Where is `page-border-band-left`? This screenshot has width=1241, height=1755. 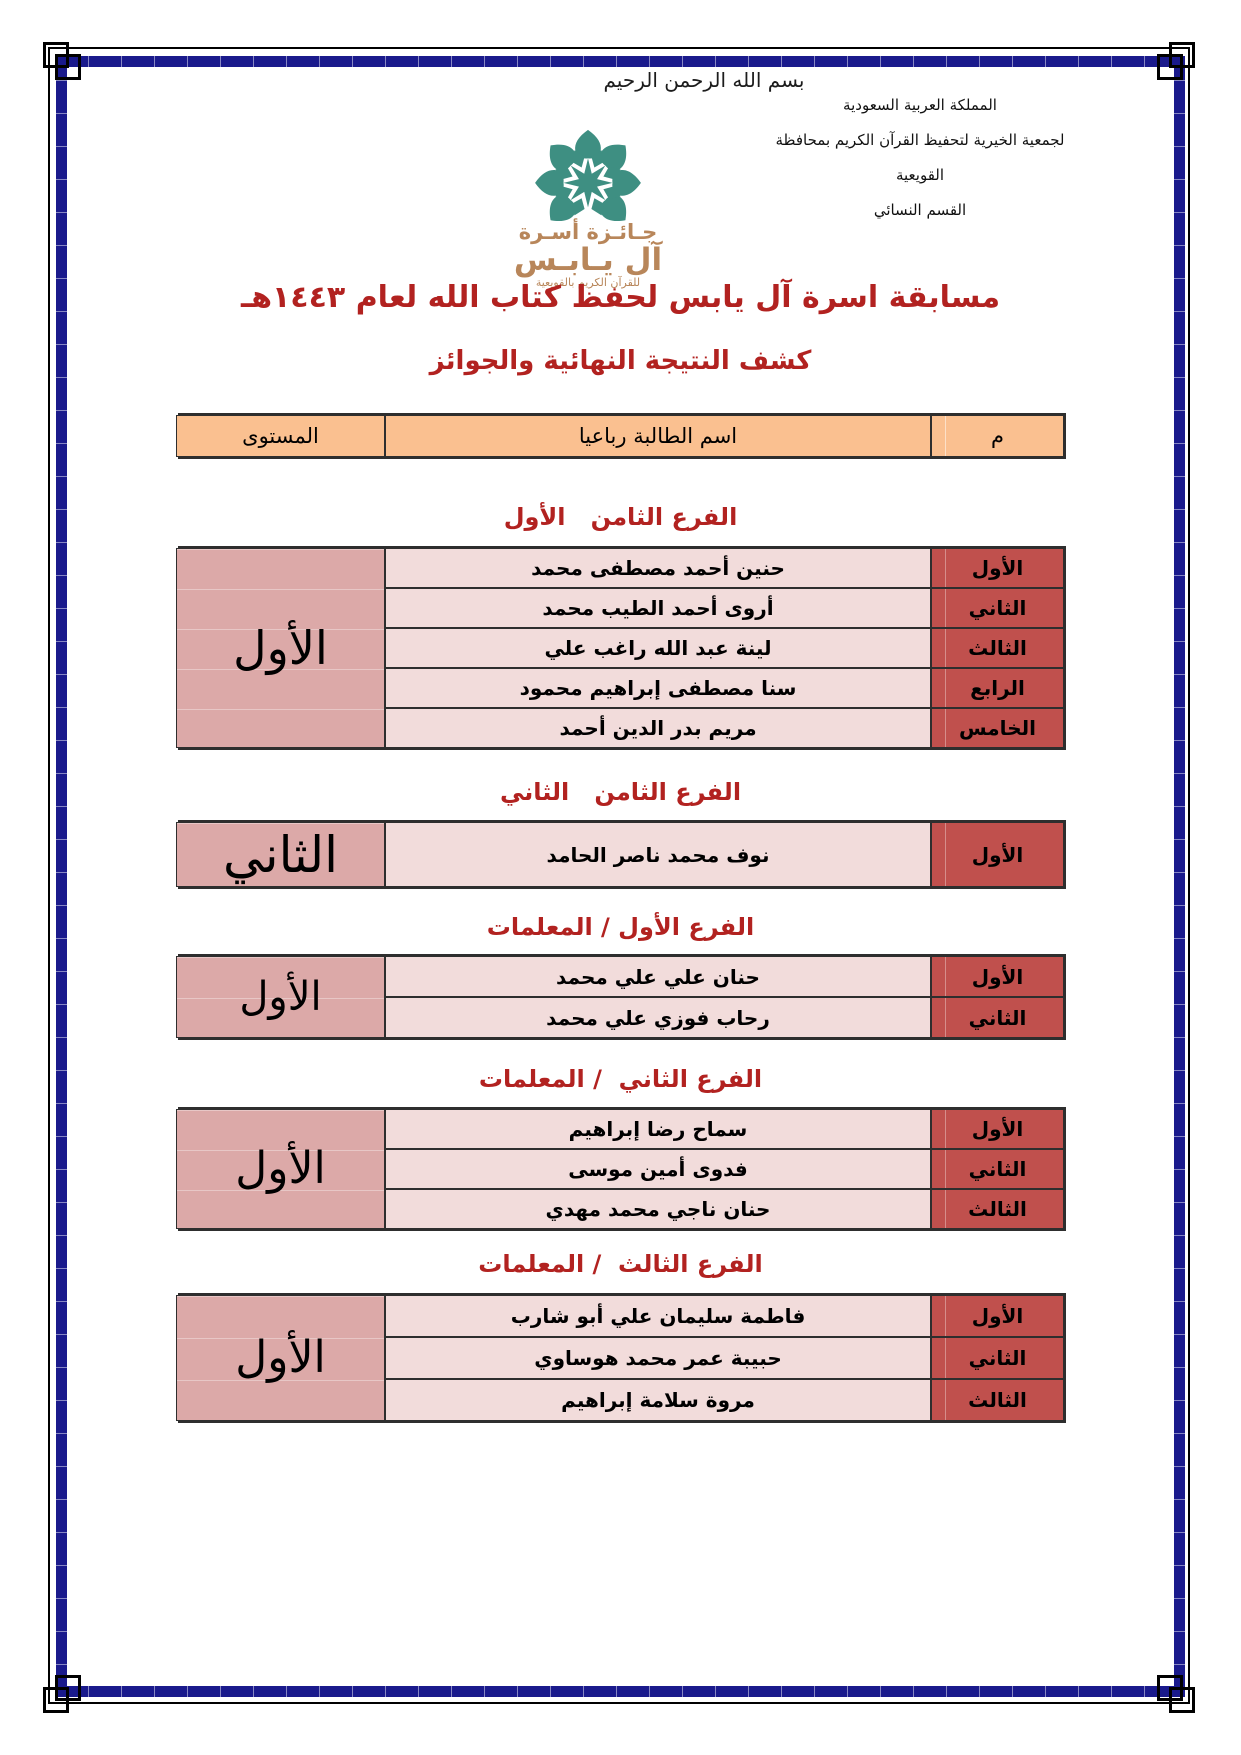
page-border-band-left is located at coordinates (61, 876).